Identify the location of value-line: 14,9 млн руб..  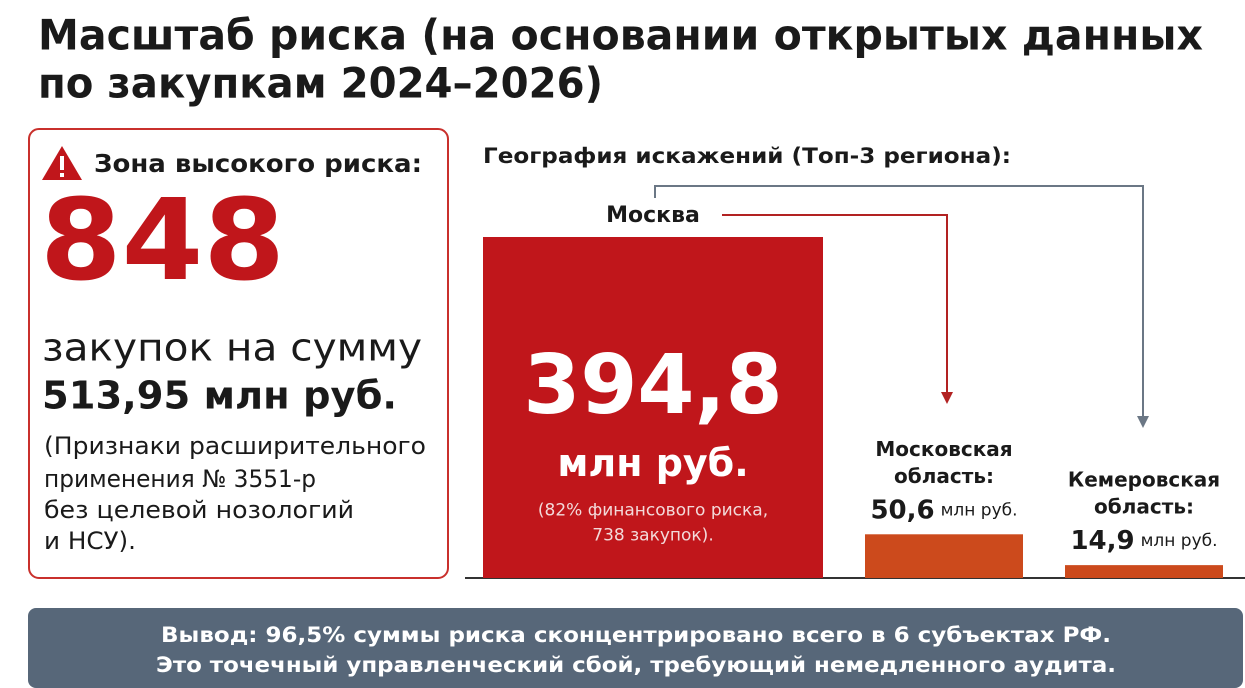
(1143, 541).